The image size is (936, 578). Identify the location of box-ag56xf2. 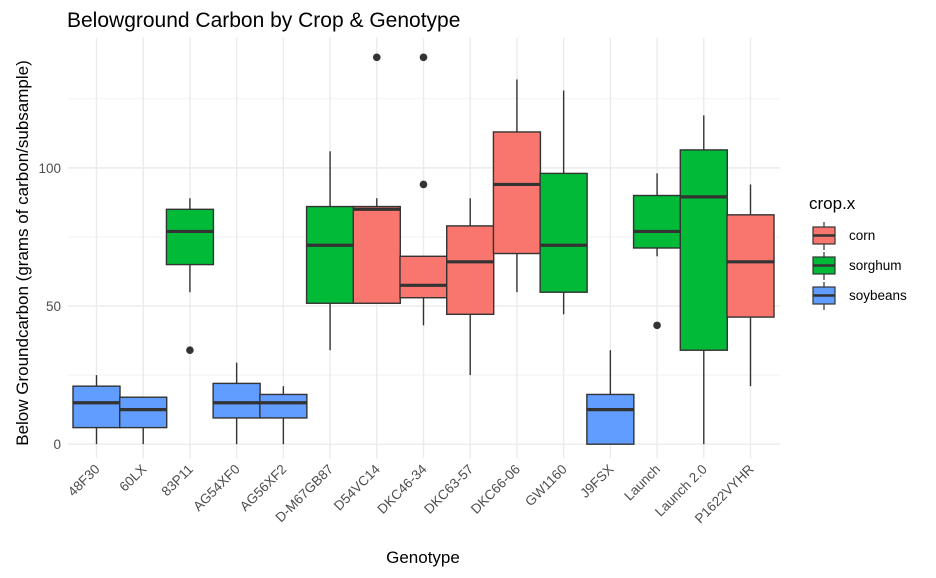
(283, 415).